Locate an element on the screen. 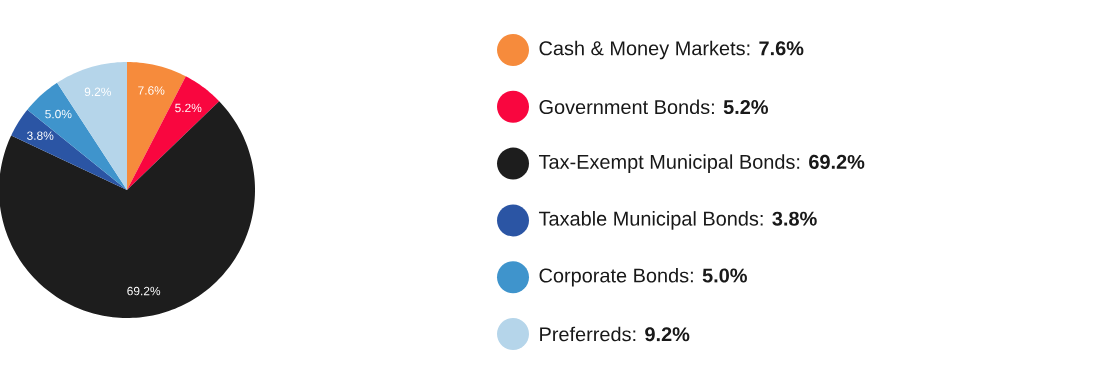  data-label: 5.2% is located at coordinates (188, 108).